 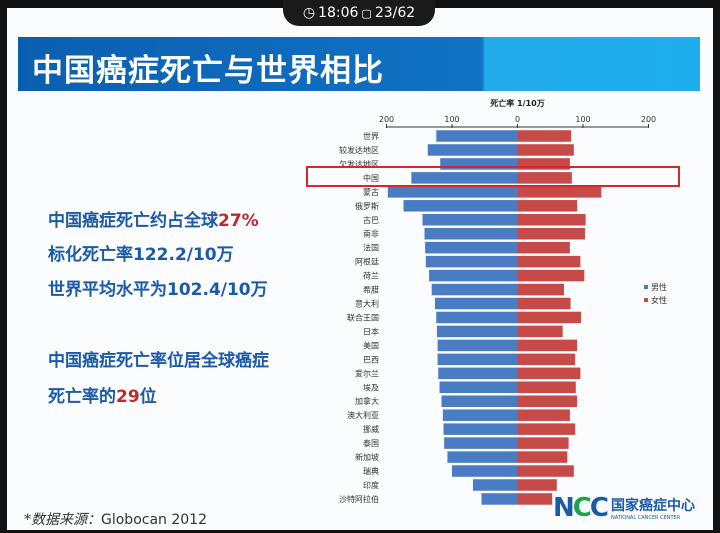 What do you see at coordinates (516, 103) in the screenshot?
I see `axis-title: 死亡率 1/10万` at bounding box center [516, 103].